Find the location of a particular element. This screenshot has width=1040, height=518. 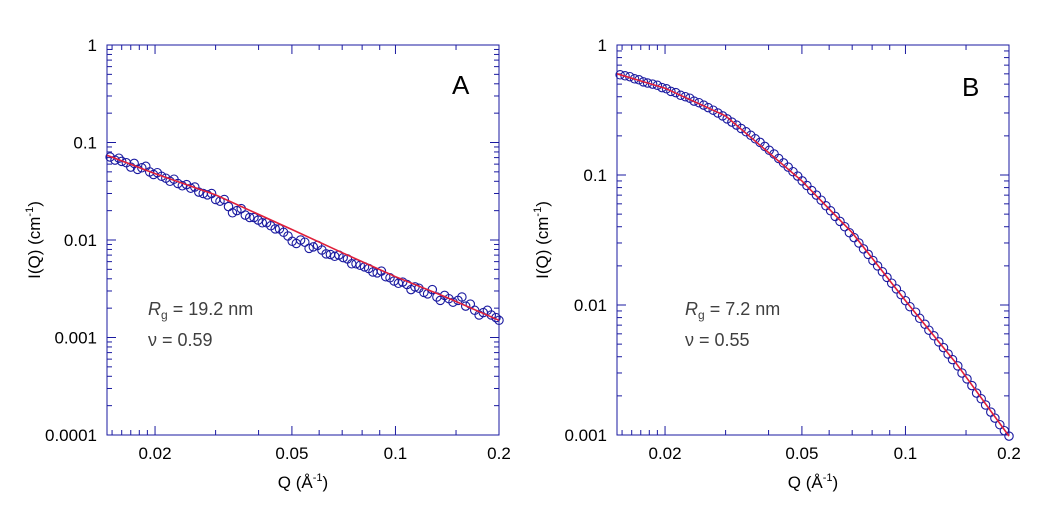

x-tick-label-a: 0.2 is located at coordinates (499, 453).